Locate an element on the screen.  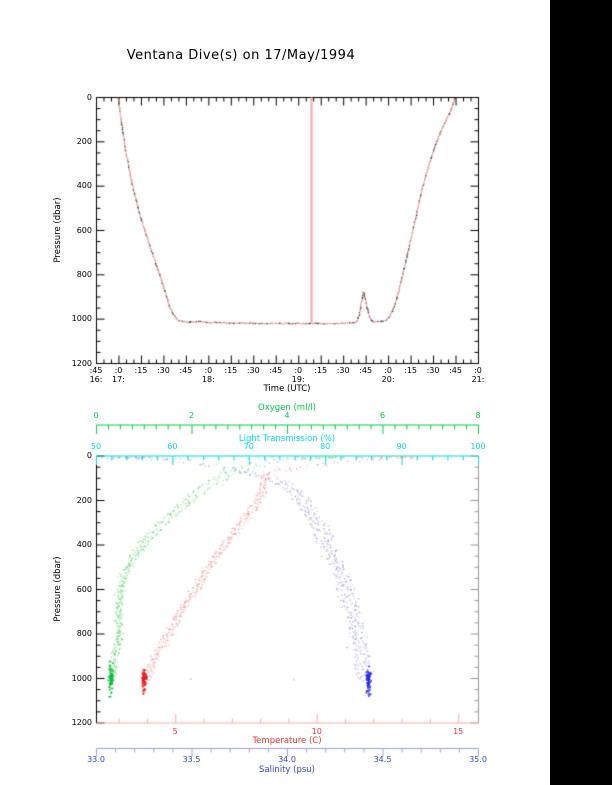
light-transmission-axis-title: Light Transmission (%) is located at coordinates (287, 439).